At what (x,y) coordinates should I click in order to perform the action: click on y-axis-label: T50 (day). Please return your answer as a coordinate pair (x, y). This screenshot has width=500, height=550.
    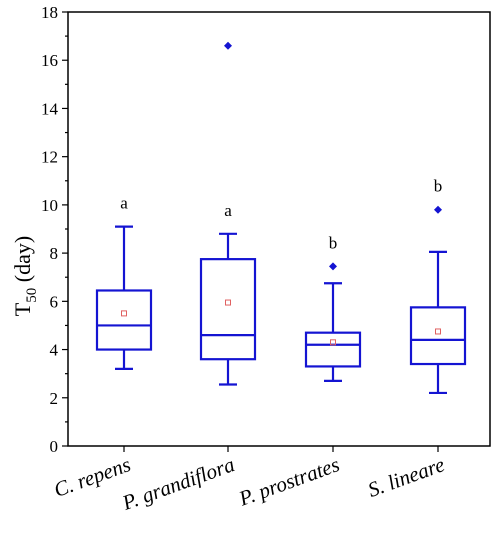
    Looking at the image, I should click on (25, 276).